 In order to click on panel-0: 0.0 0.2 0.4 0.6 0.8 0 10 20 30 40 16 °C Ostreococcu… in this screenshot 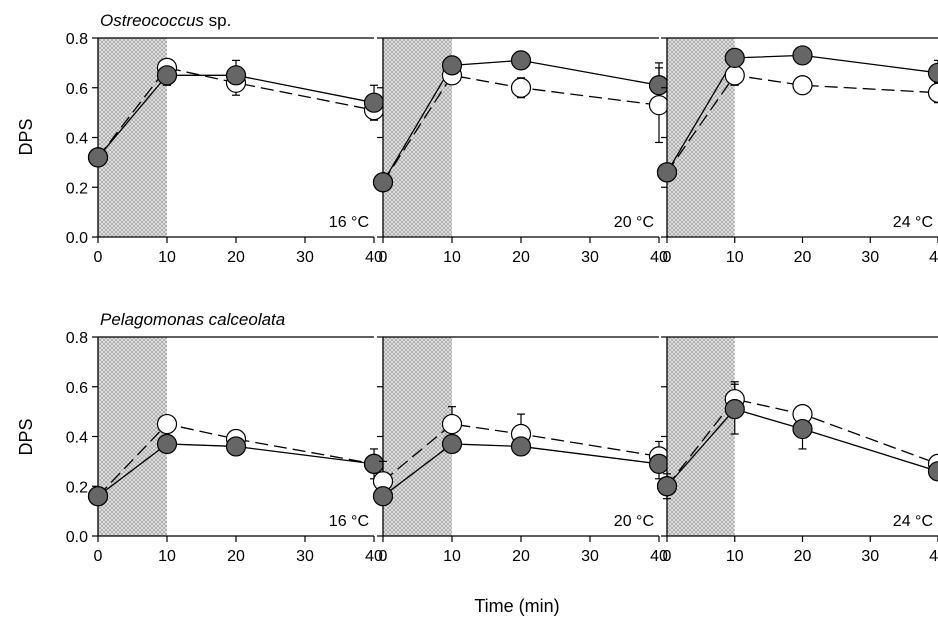, I will do `click(225, 138)`.